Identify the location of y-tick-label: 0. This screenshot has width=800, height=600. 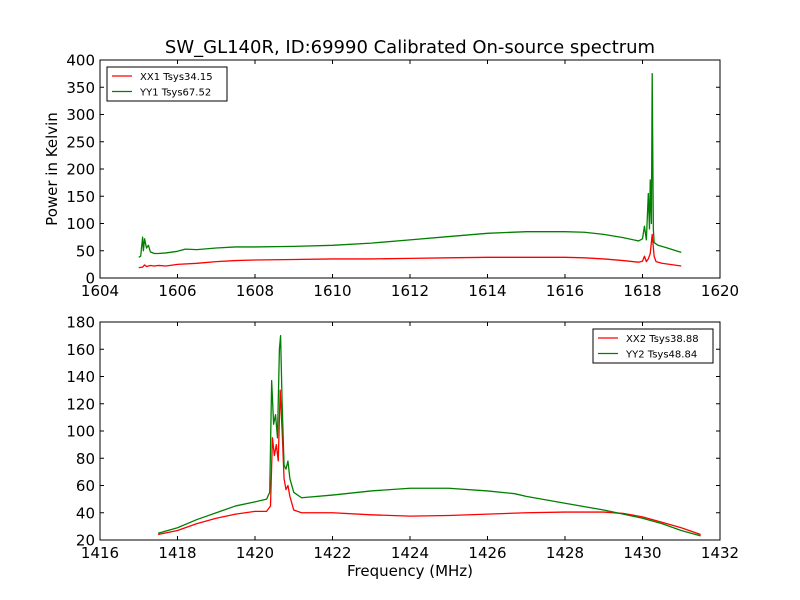
(90, 279).